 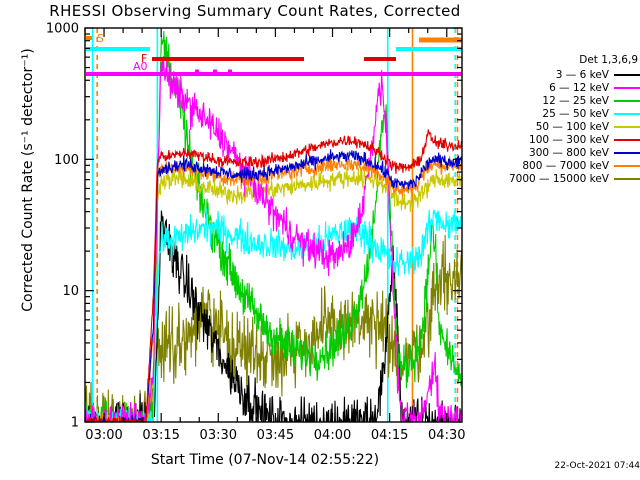 I want to click on y-tick-label: 1000, so click(x=62, y=29).